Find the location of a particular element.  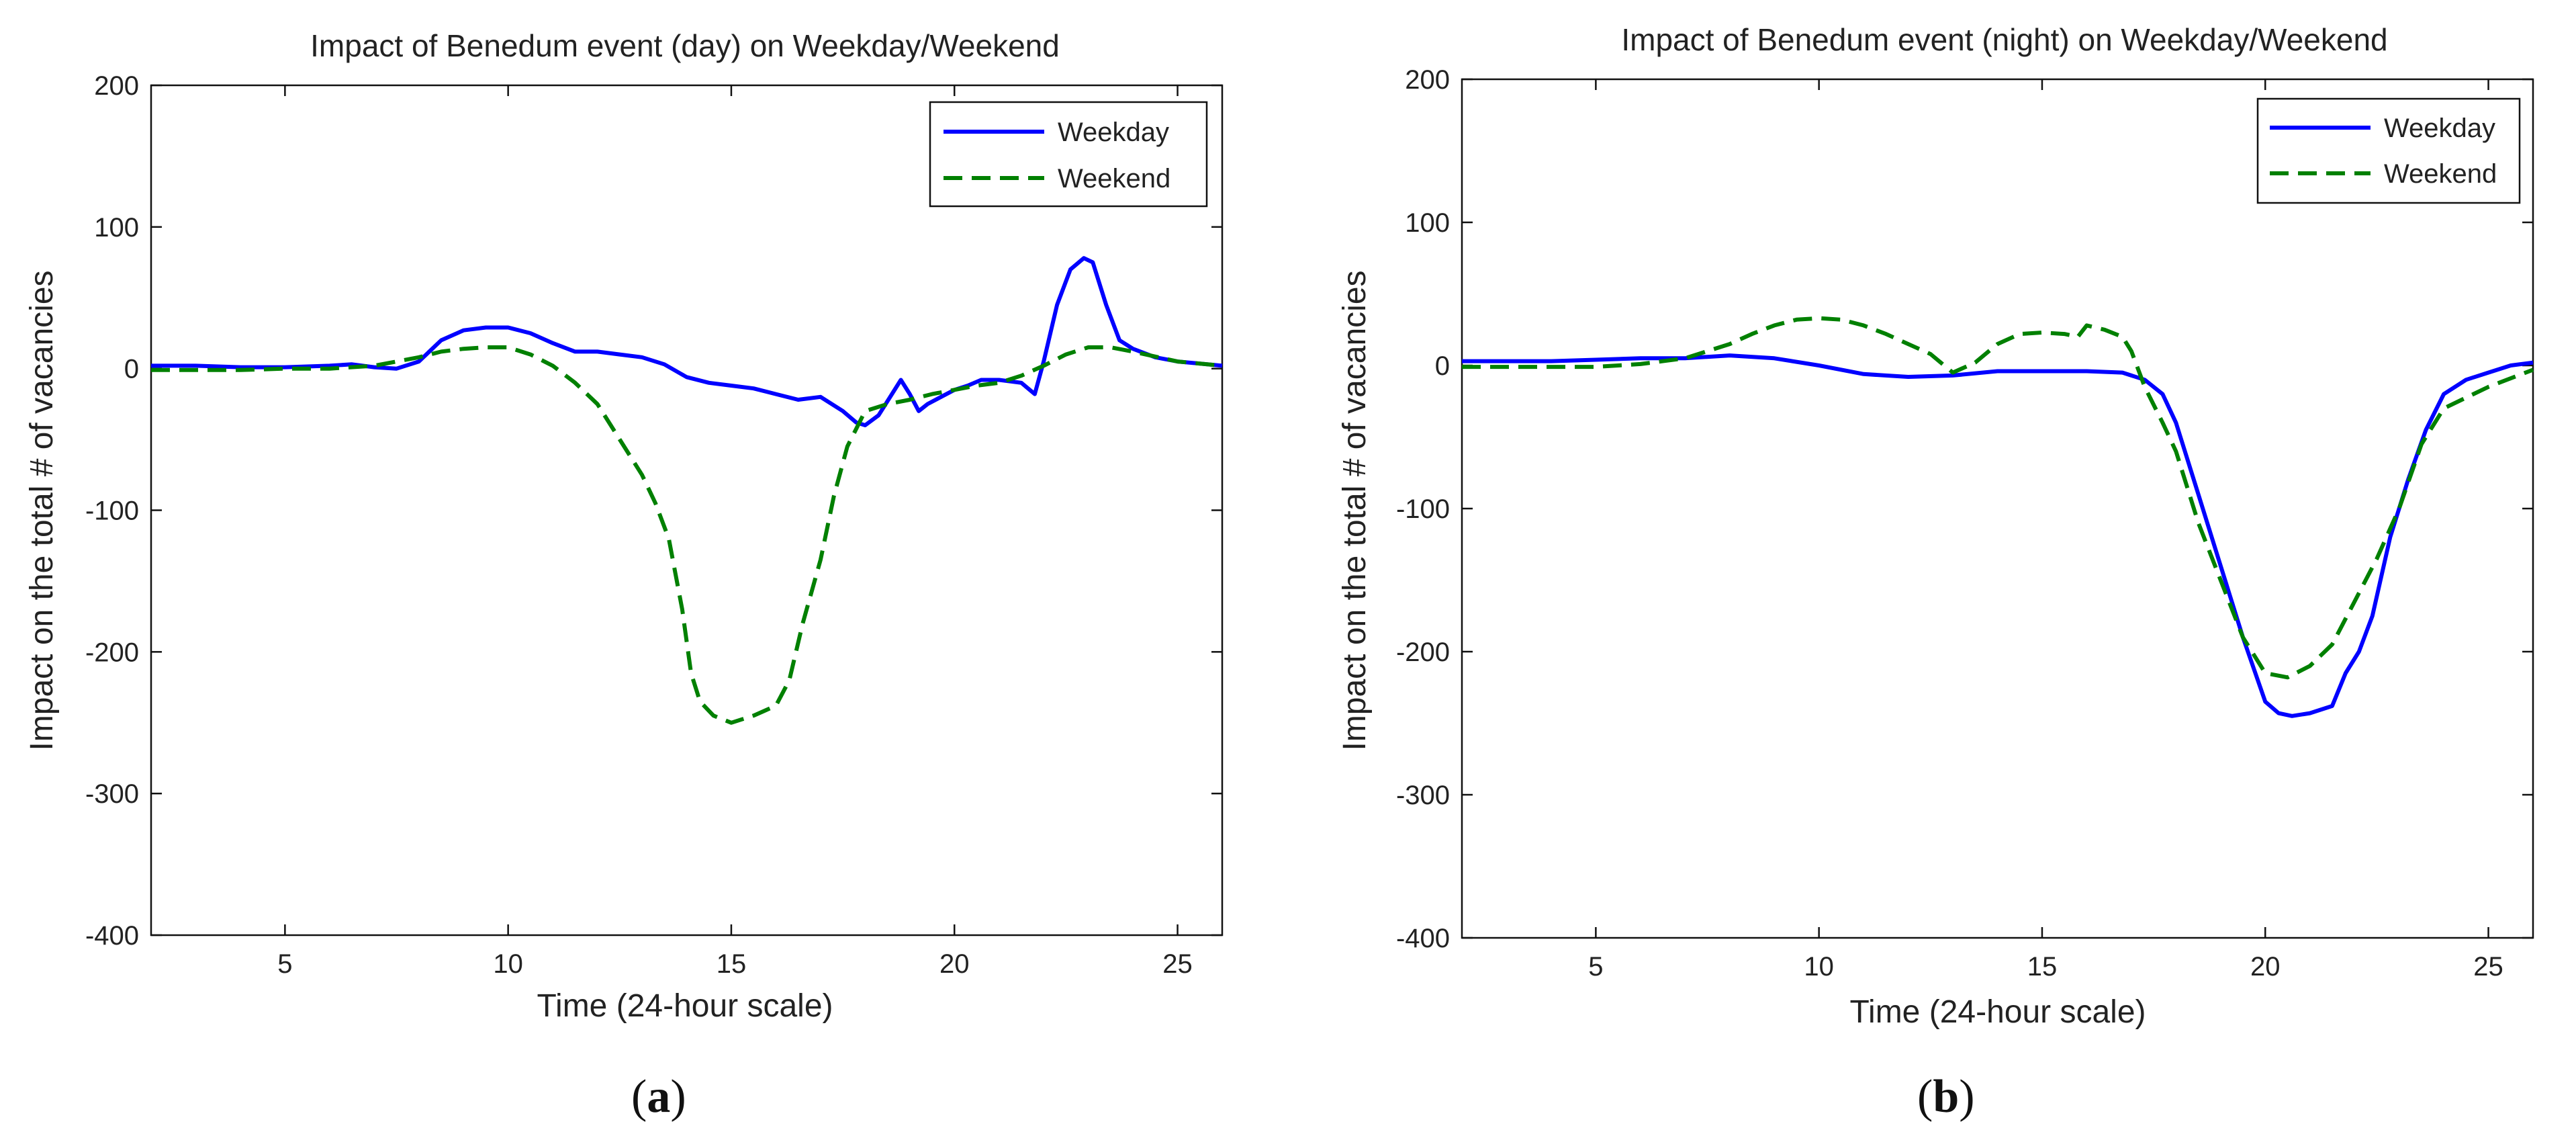

series-group is located at coordinates (1998, 517).